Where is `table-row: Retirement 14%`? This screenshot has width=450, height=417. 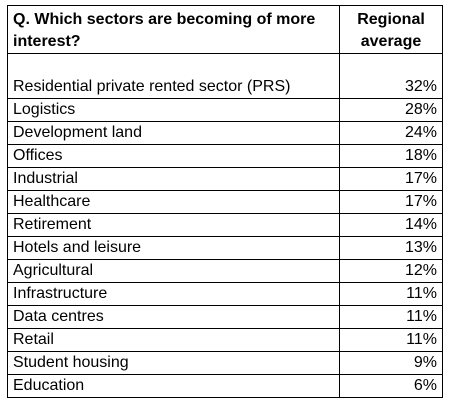
table-row: Retirement 14% is located at coordinates (225, 225).